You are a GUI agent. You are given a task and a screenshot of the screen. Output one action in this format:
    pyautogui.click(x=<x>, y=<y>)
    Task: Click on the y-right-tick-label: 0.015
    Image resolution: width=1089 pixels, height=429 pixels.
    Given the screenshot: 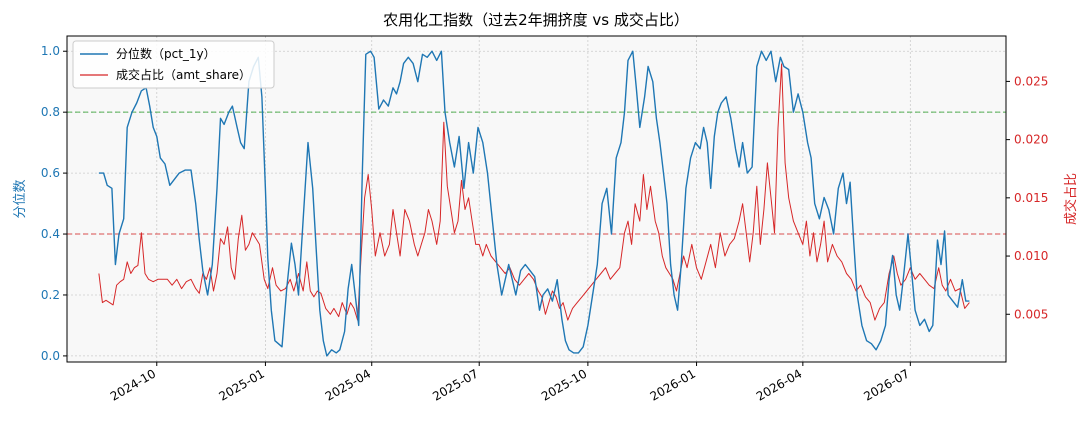 What is the action you would take?
    pyautogui.click(x=1031, y=198)
    